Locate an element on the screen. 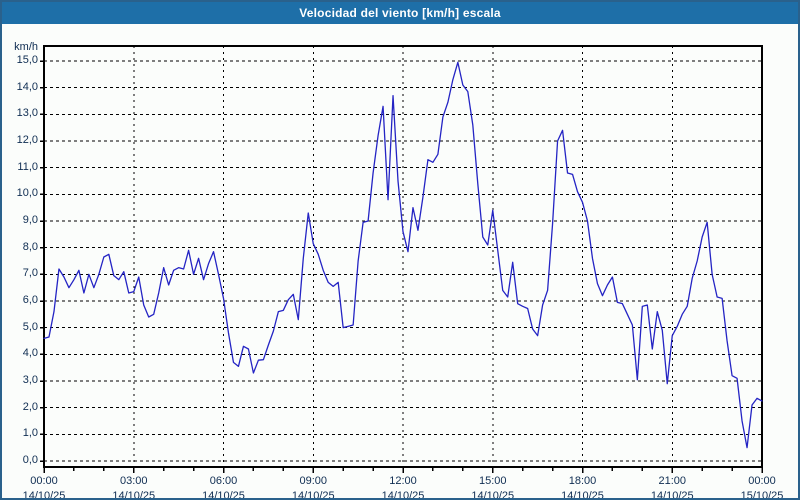 This screenshot has width=800, height=500. y-tick-label: 13,0 is located at coordinates (27, 113).